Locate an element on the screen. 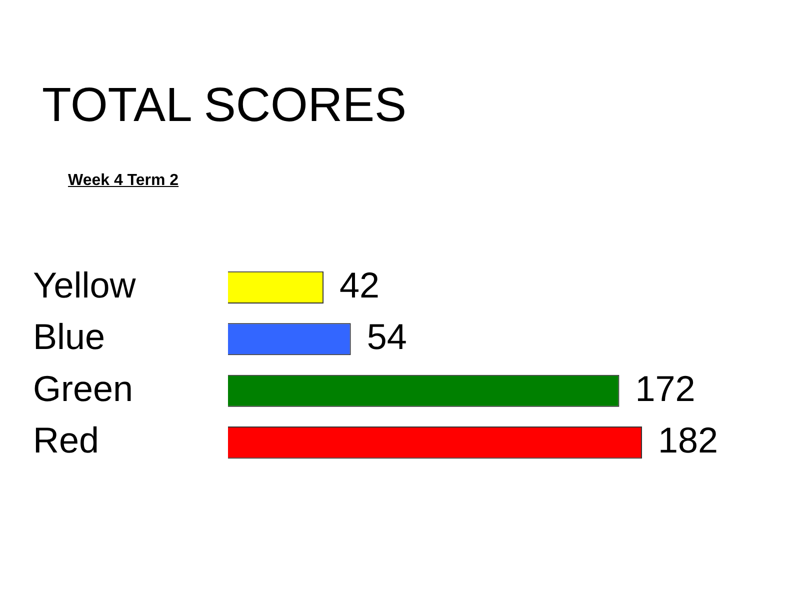 The width and height of the screenshot is (800, 600). y-tick-label: Yellow is located at coordinates (85, 285).